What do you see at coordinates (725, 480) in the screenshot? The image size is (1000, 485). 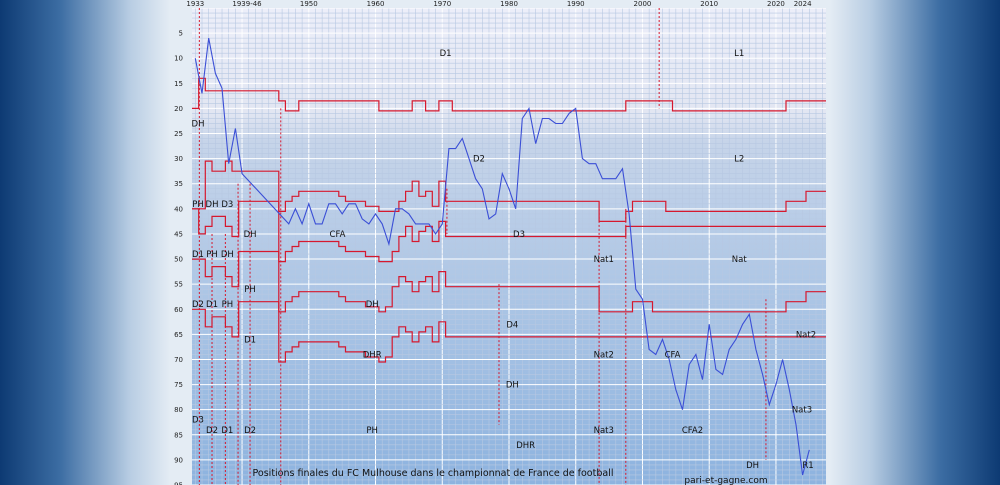 I see `source-credit: pari-et-gagne.com` at bounding box center [725, 480].